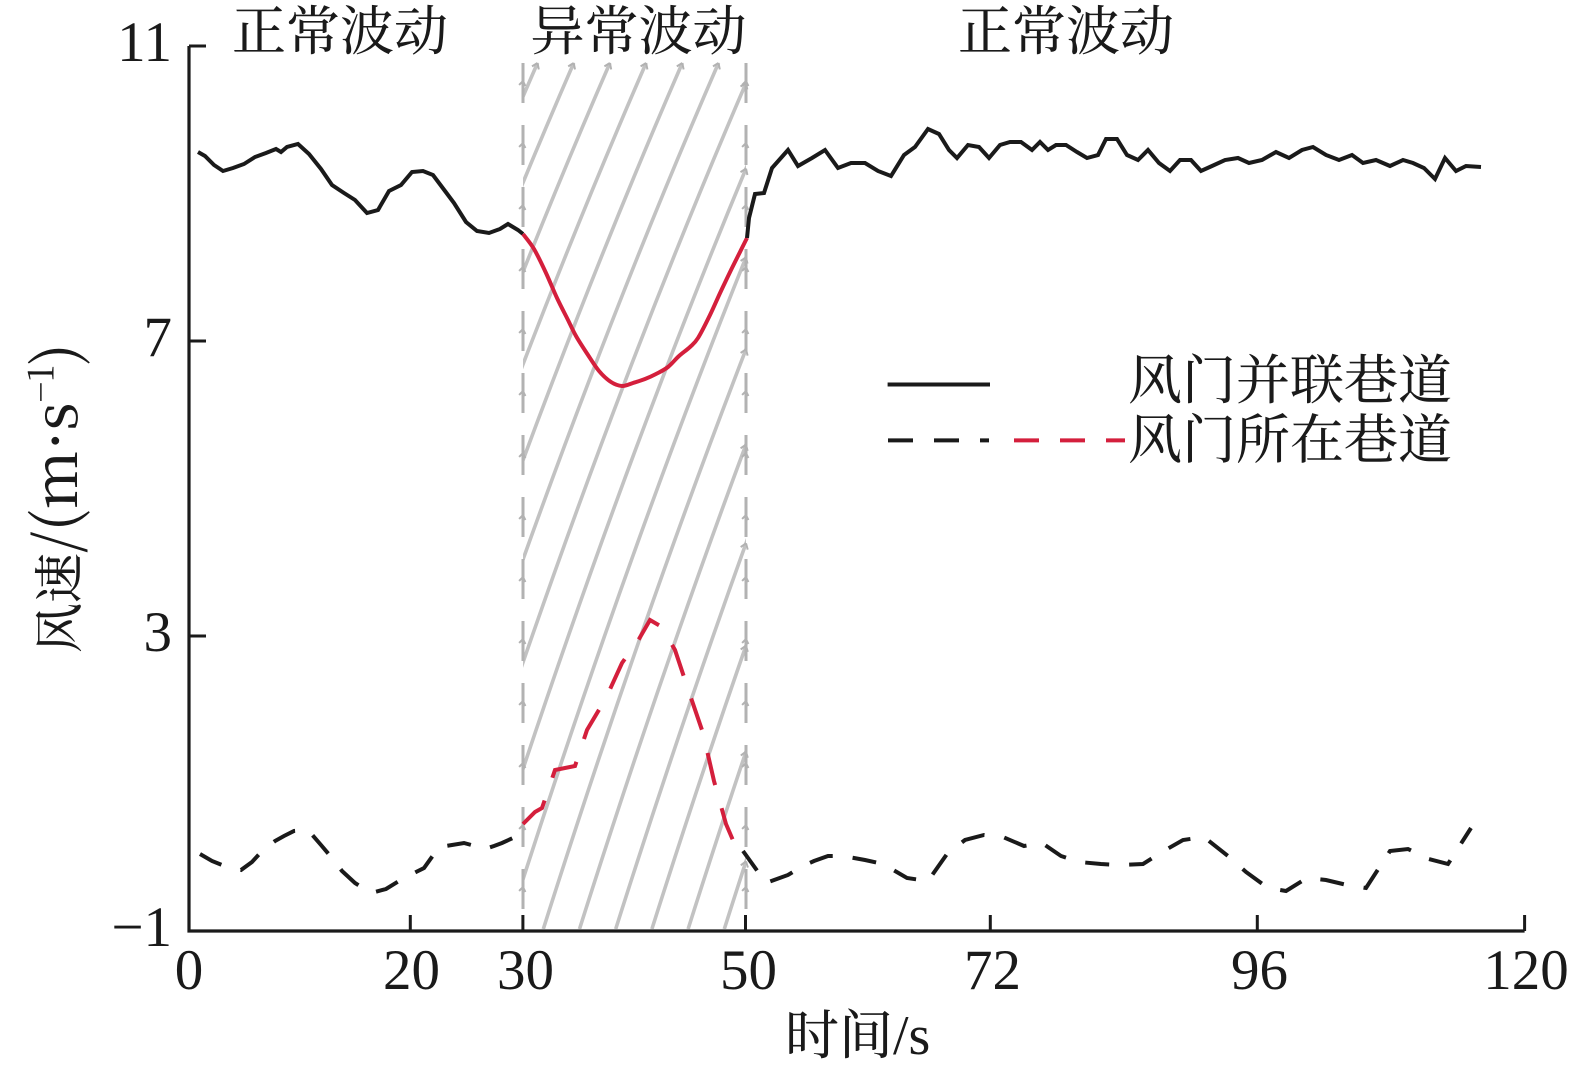 Image resolution: width=1575 pixels, height=1076 pixels. What do you see at coordinates (411, 970) in the screenshot?
I see `svg-text: 20` at bounding box center [411, 970].